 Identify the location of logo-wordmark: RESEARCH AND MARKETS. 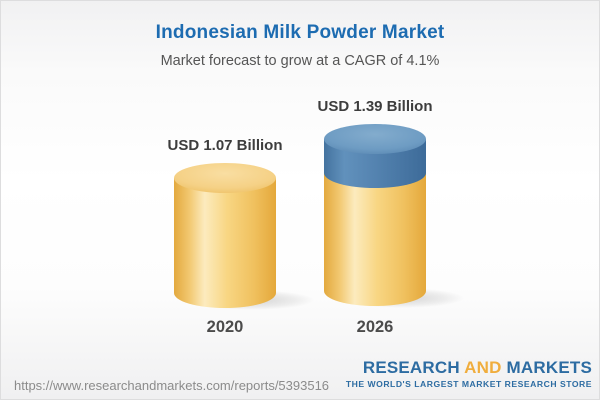
(469, 368).